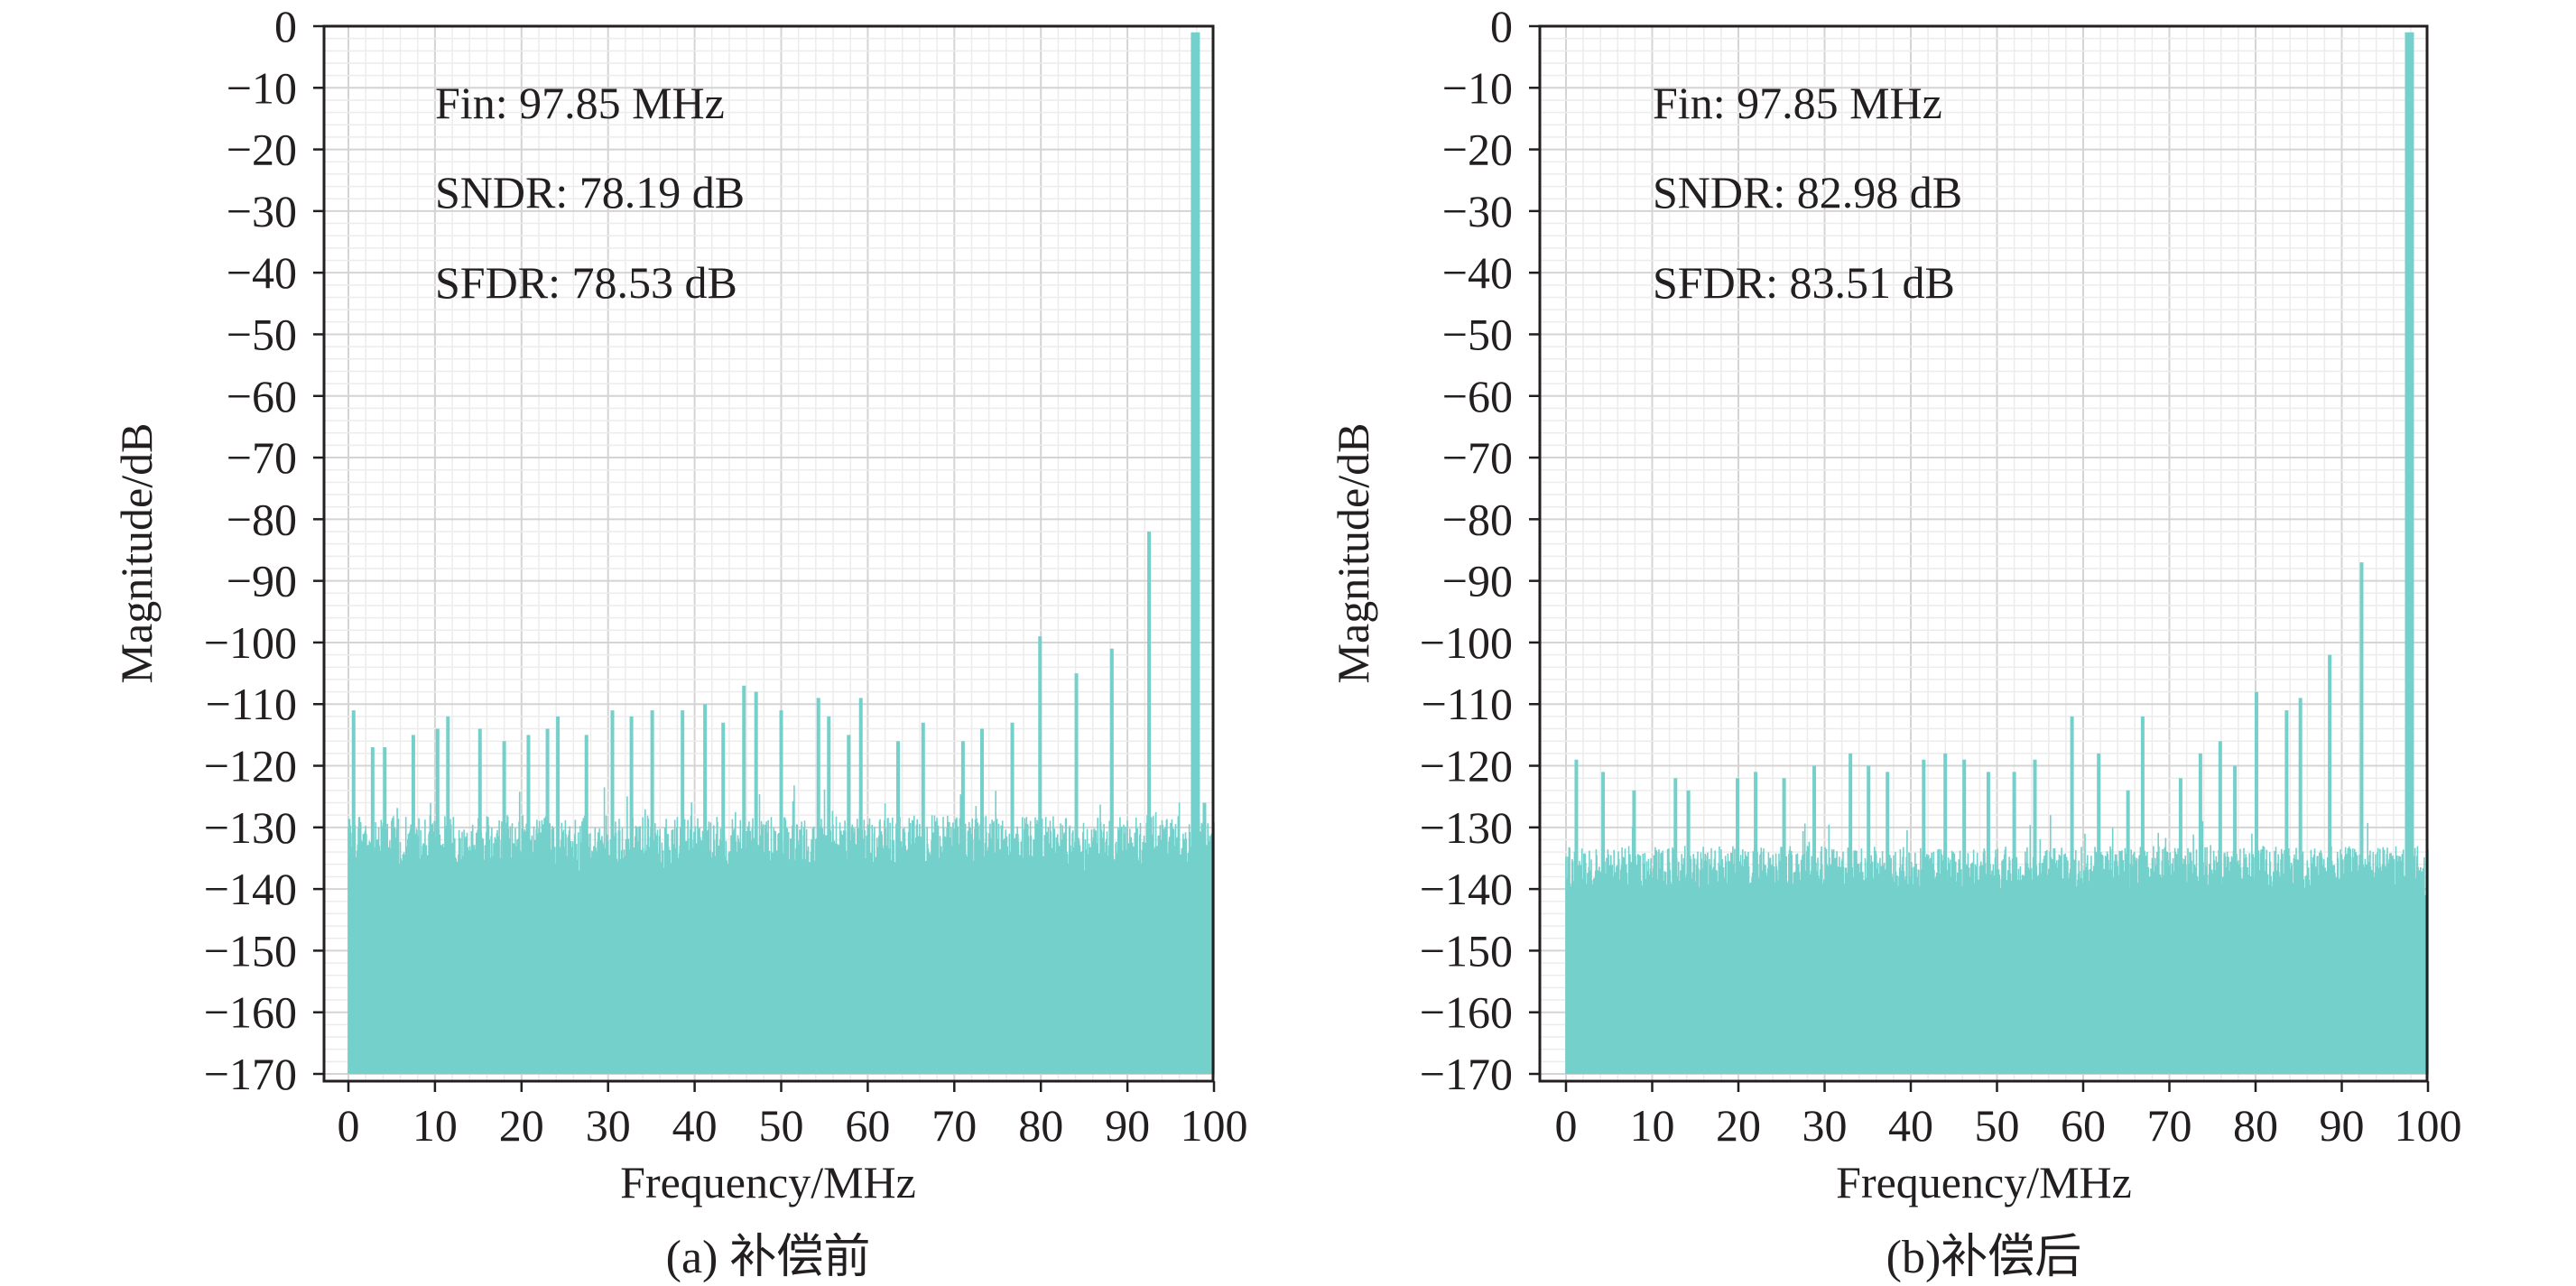  I want to click on annotation-fin-b: Fin: 97.85 MHz, so click(1798, 103).